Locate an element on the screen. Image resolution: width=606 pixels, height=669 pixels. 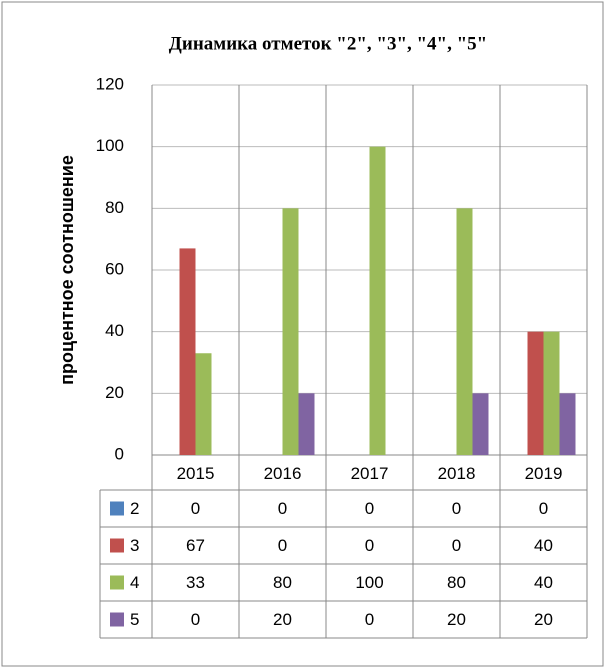
x-tick-label: 2015 is located at coordinates (196, 473).